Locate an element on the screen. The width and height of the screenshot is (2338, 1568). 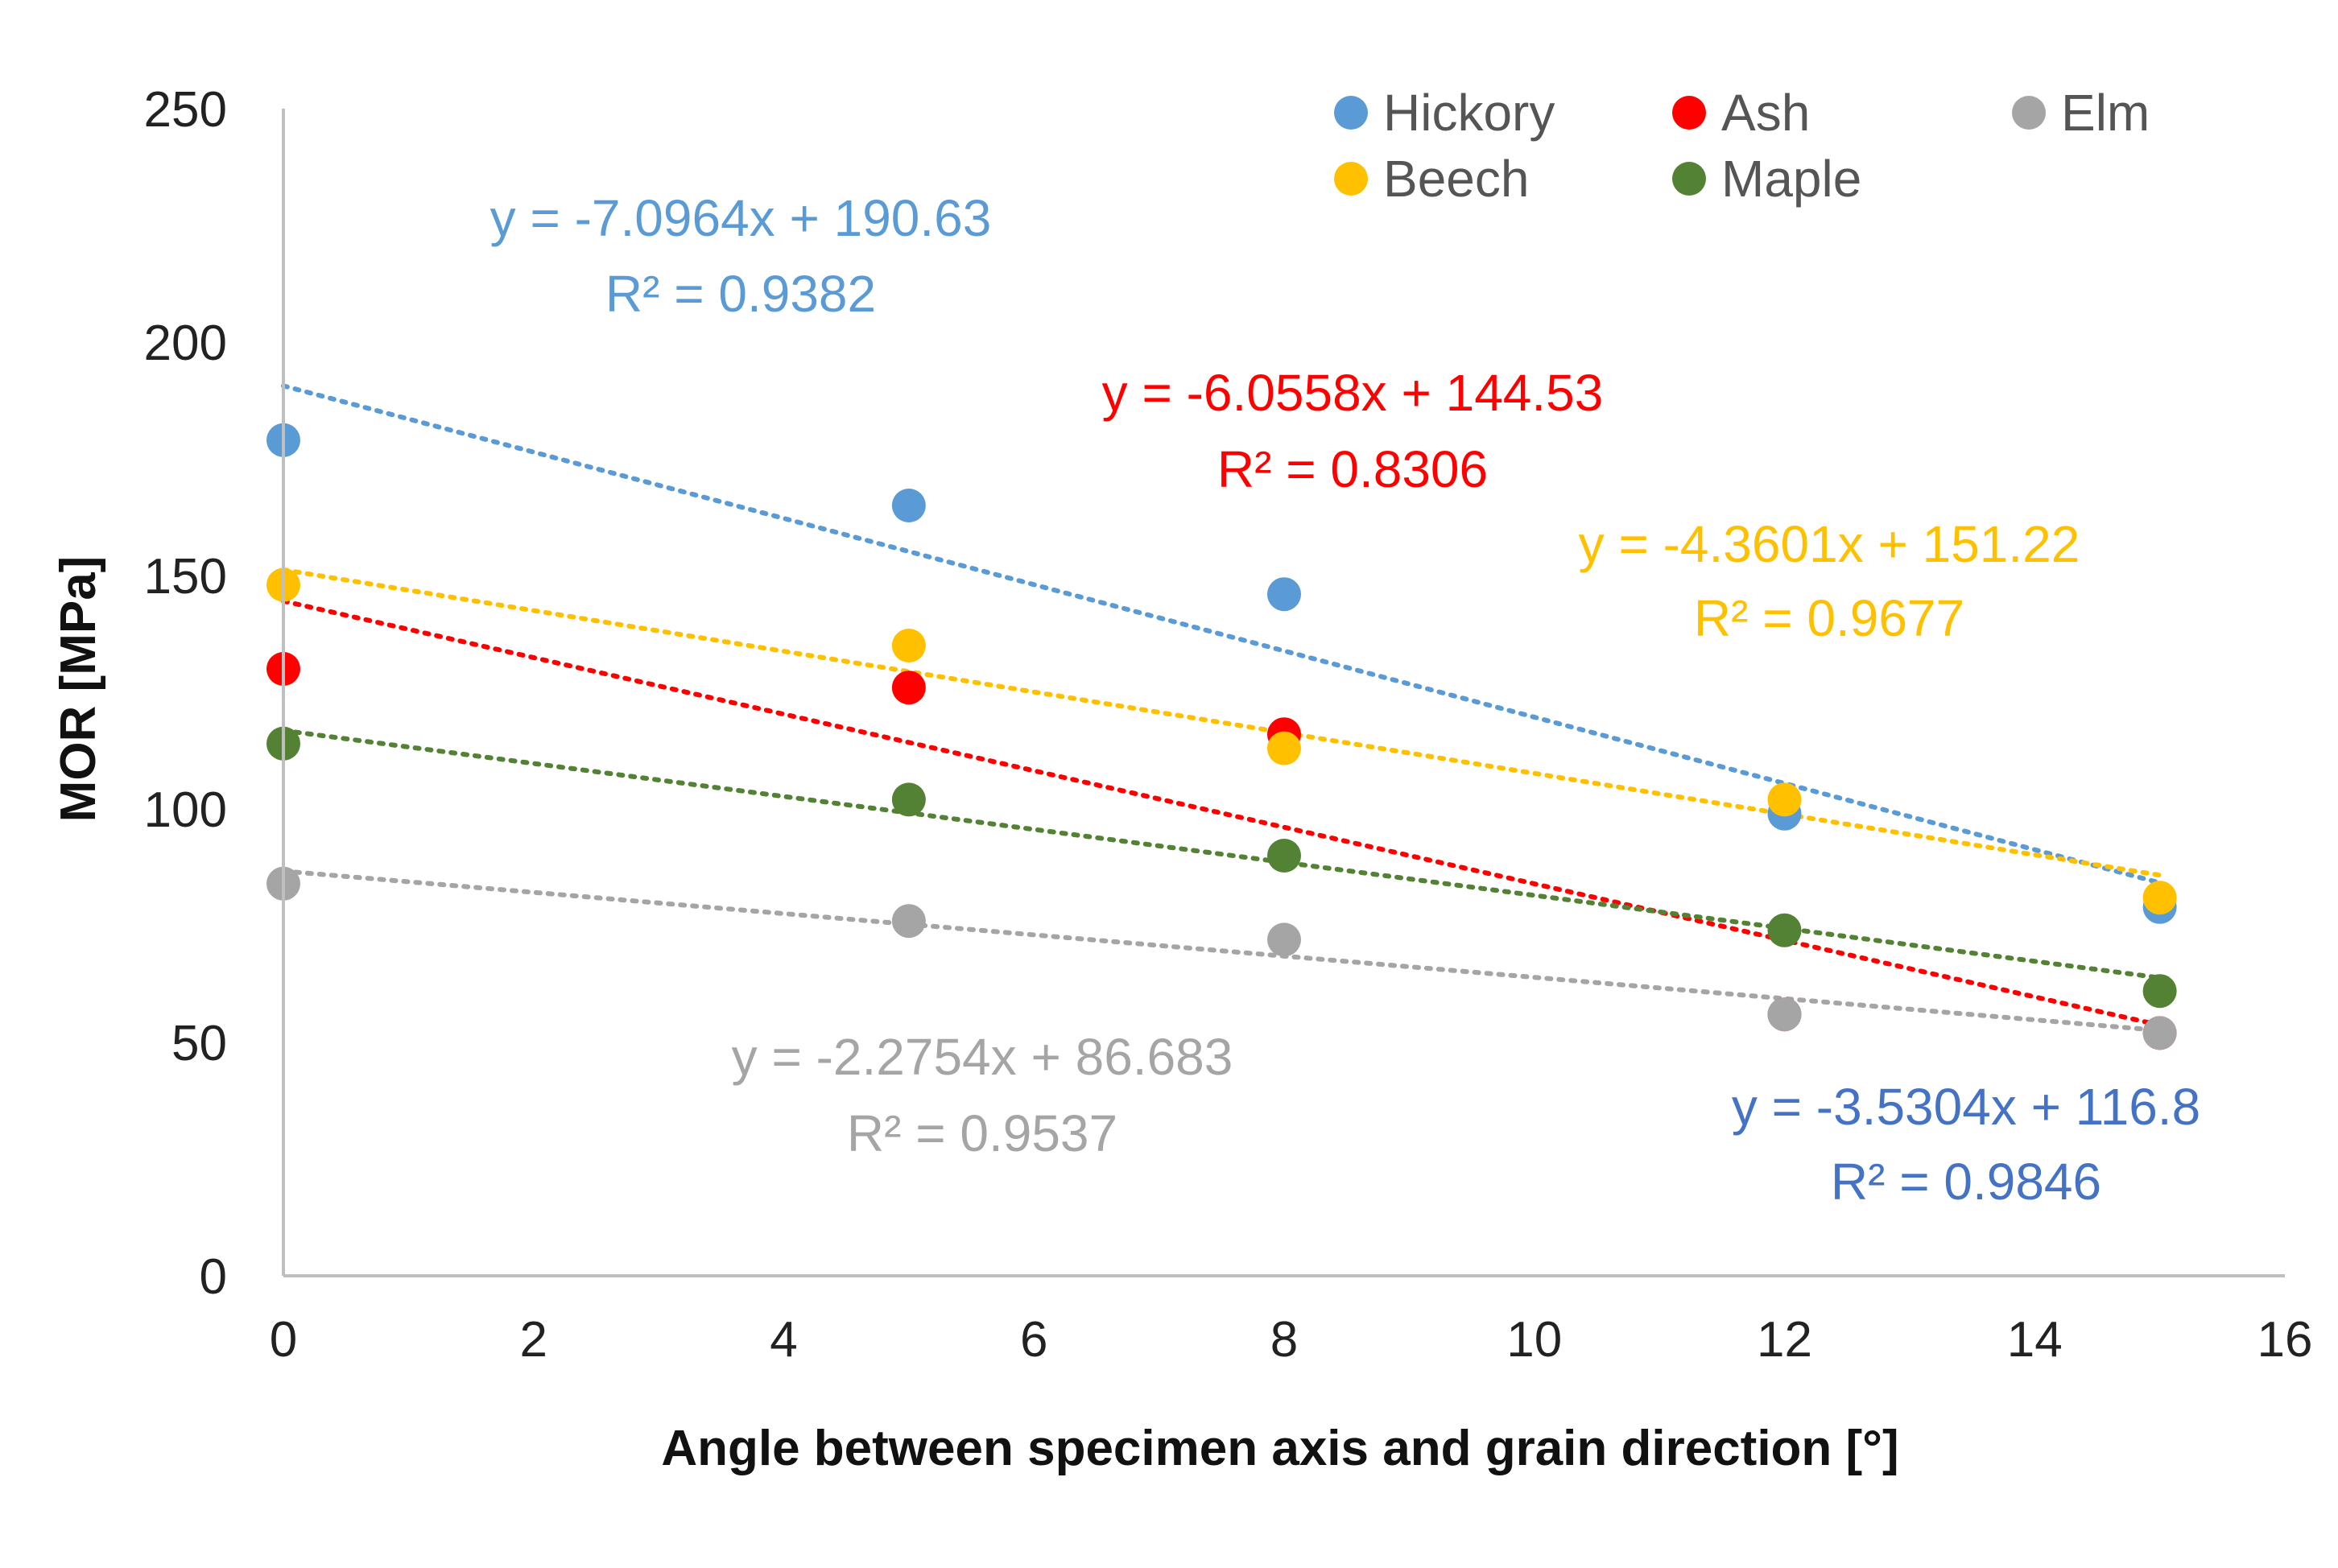
legend-label-elm: Elm is located at coordinates (2105, 113).